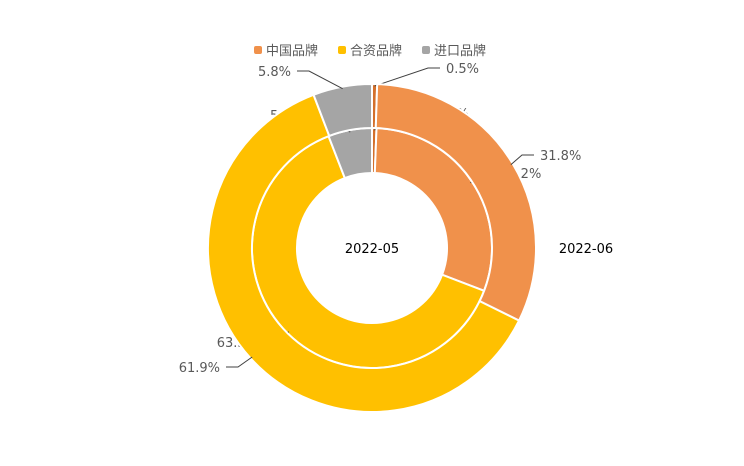  What do you see at coordinates (586, 249) in the screenshot?
I see `series-label-outer: 2022-06` at bounding box center [586, 249].